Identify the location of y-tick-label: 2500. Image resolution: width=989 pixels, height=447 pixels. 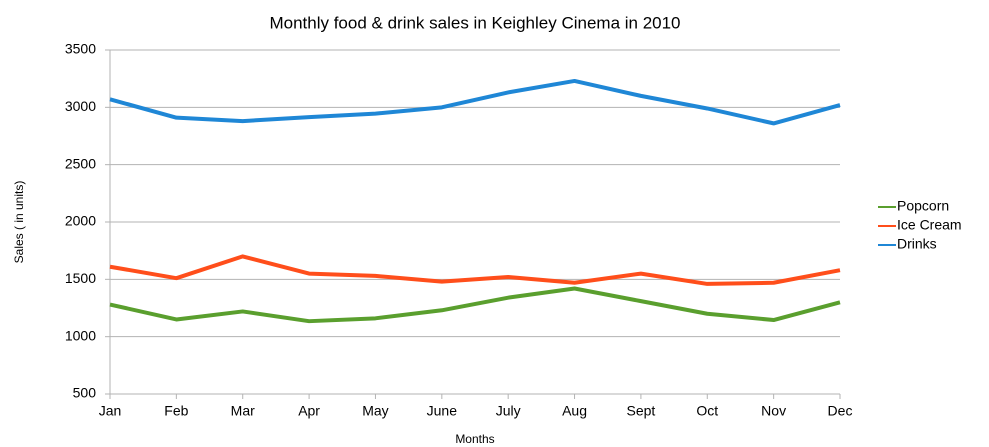
(80, 163).